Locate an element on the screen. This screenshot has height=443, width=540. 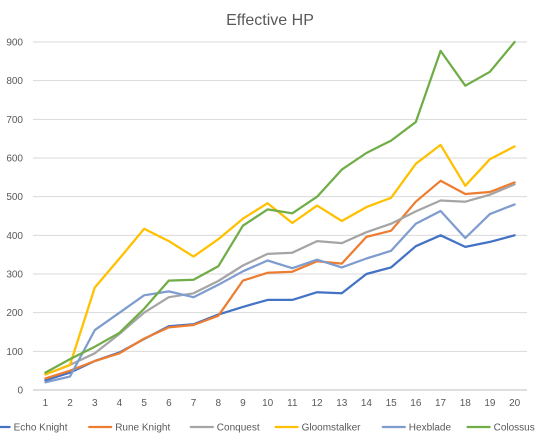
x-tick-label: 2 is located at coordinates (70, 403).